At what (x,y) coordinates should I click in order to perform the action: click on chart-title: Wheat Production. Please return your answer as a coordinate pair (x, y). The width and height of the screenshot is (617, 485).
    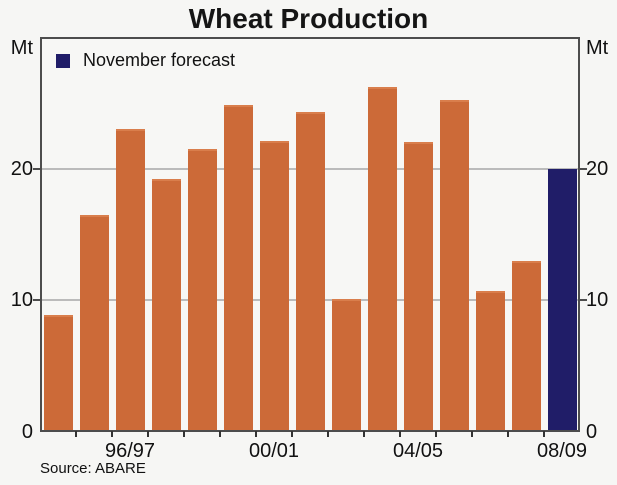
    Looking at the image, I should click on (308, 18).